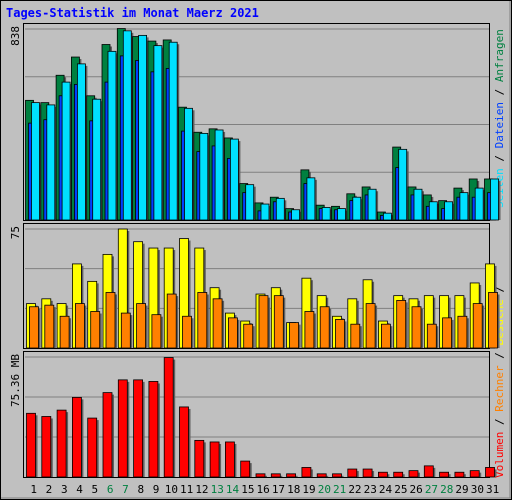  What do you see at coordinates (263, 489) in the screenshot?
I see `x-tick-label: 16` at bounding box center [263, 489].